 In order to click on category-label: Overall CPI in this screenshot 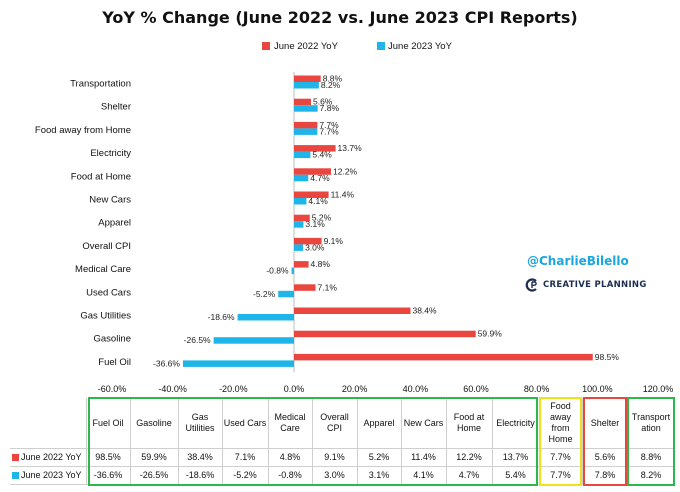, I will do `click(106, 246)`.